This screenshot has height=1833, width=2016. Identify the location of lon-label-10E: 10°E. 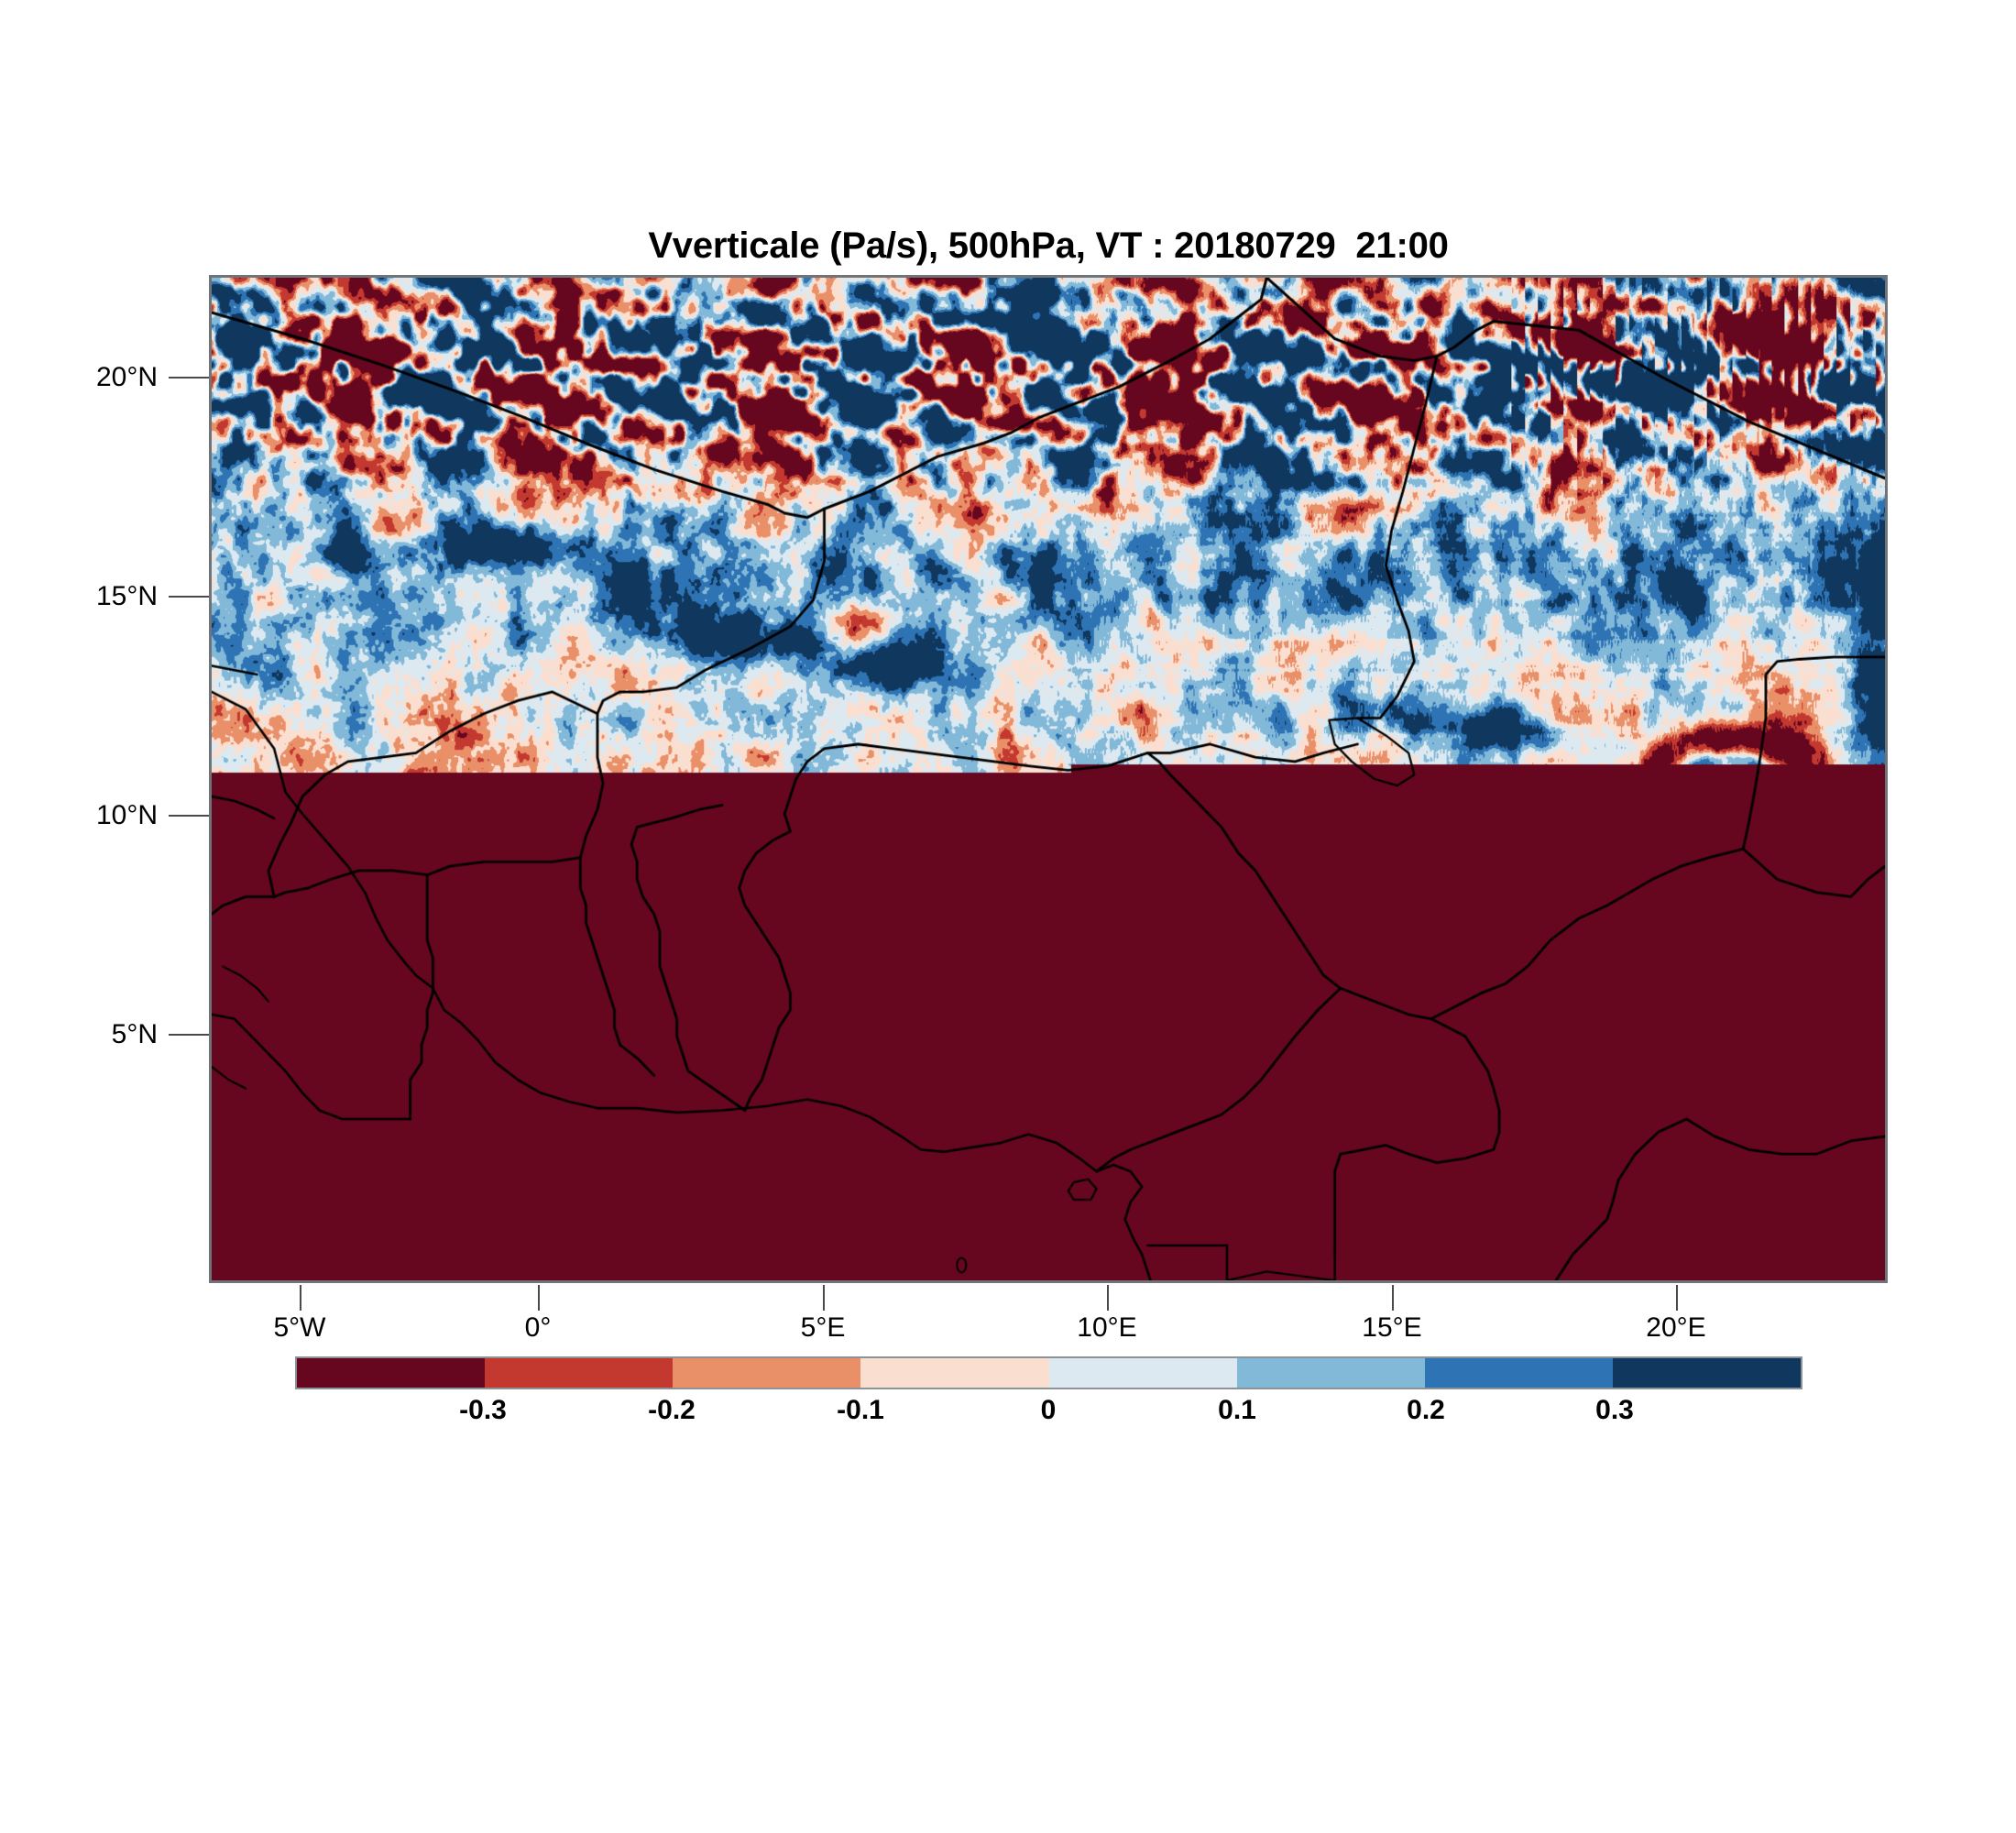
(1107, 1327).